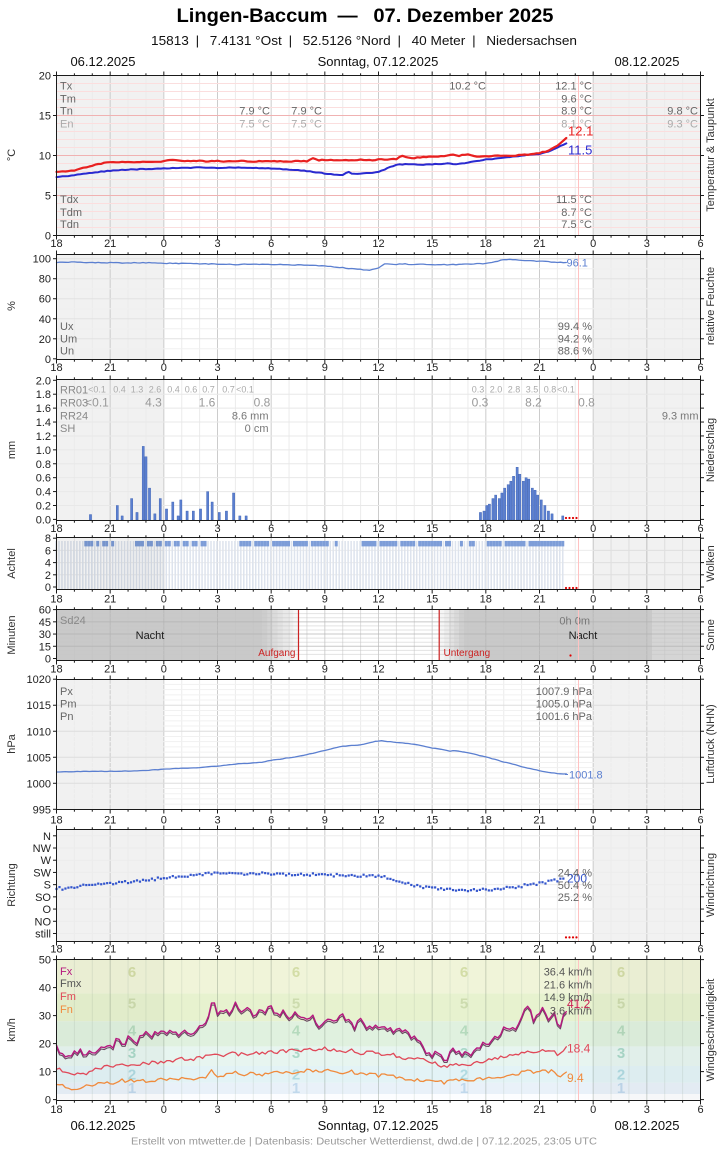 Image resolution: width=728 pixels, height=1150 pixels. What do you see at coordinates (191, 390) in the screenshot?
I see `svg-text: 0.6` at bounding box center [191, 390].